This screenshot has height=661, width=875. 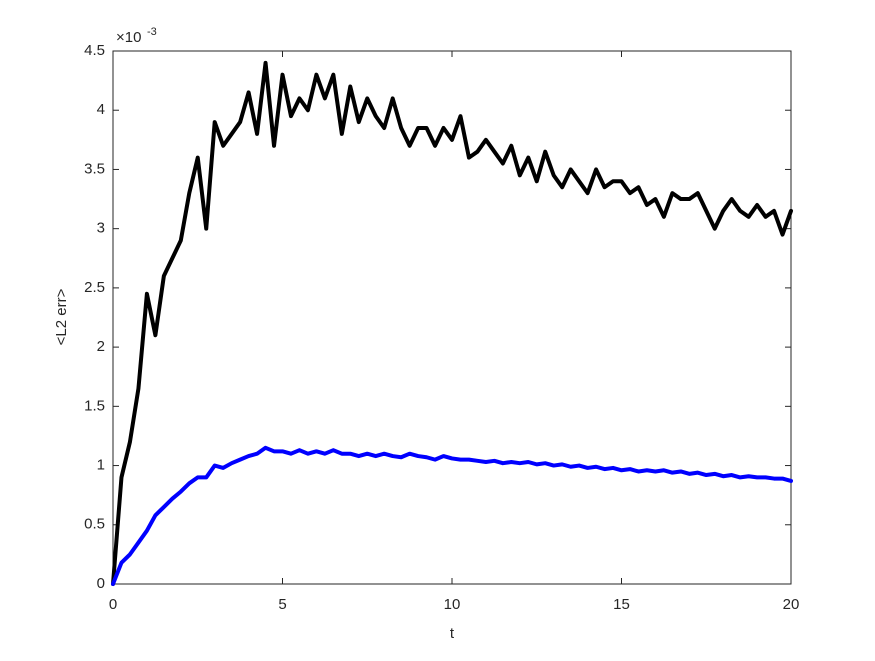 I want to click on y-axis-label: <L2 err>, so click(x=61, y=316).